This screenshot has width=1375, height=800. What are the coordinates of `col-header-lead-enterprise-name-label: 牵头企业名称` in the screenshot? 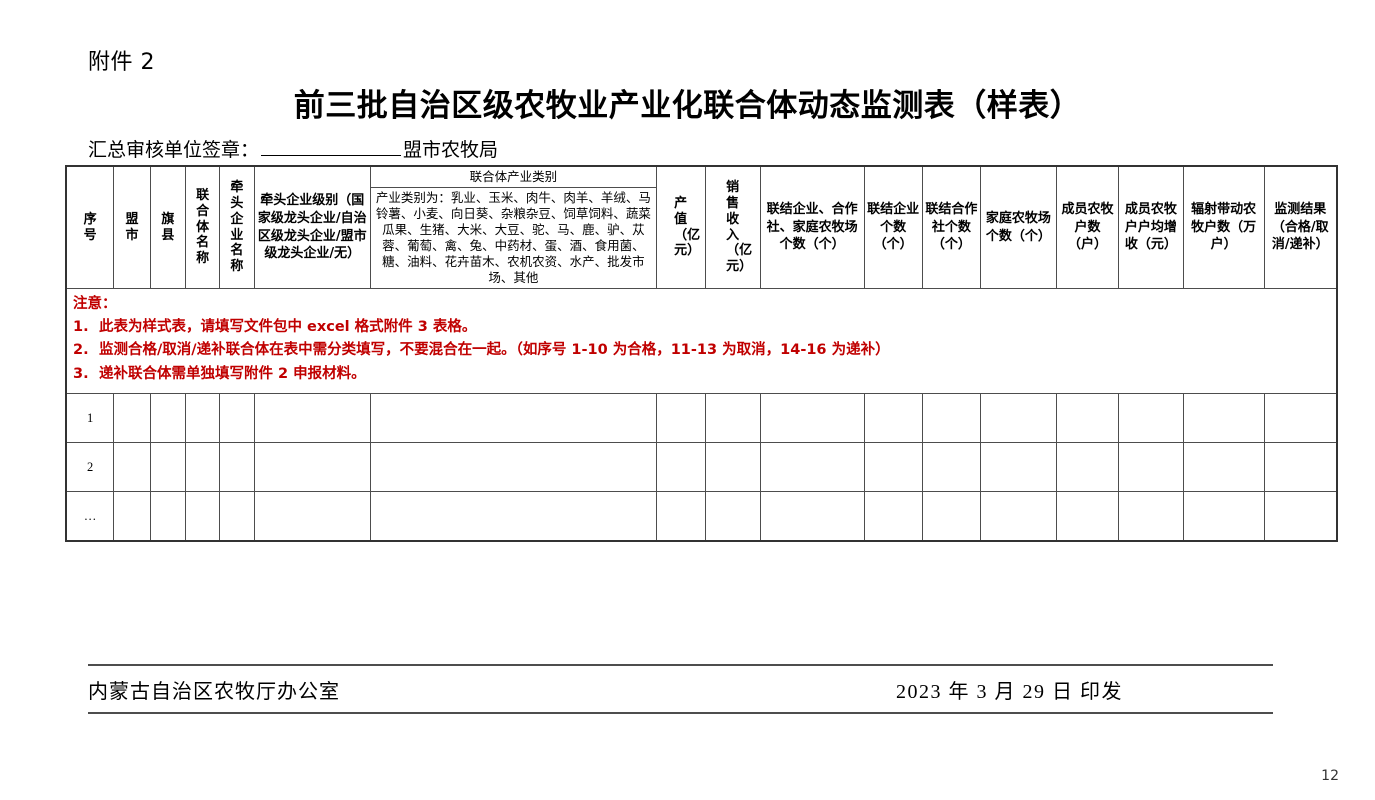 It's located at (237, 227).